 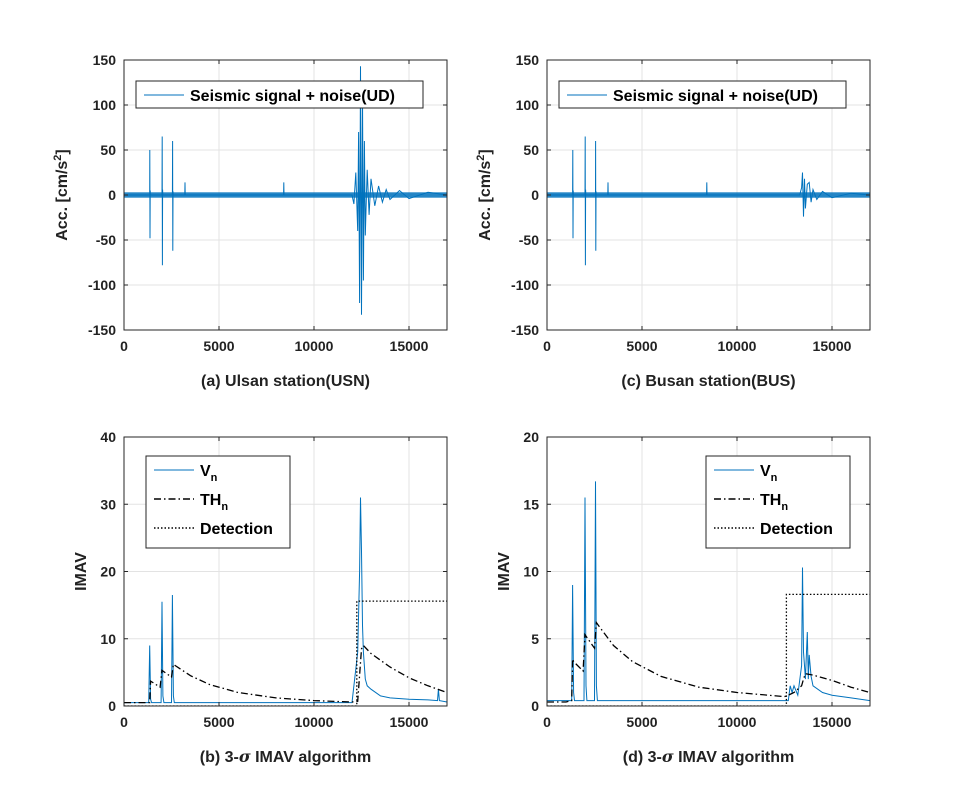 I want to click on y-tick-label: 5, so click(x=535, y=639).